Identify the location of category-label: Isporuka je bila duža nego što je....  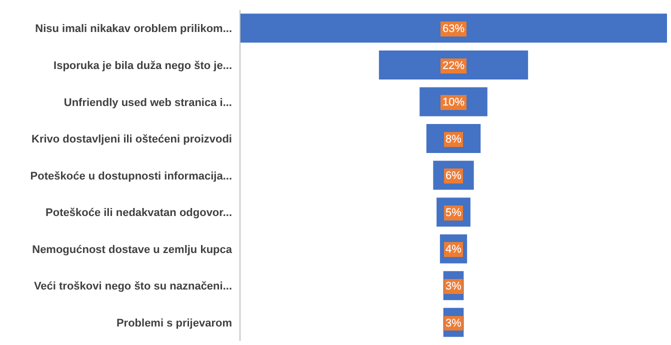
(143, 66).